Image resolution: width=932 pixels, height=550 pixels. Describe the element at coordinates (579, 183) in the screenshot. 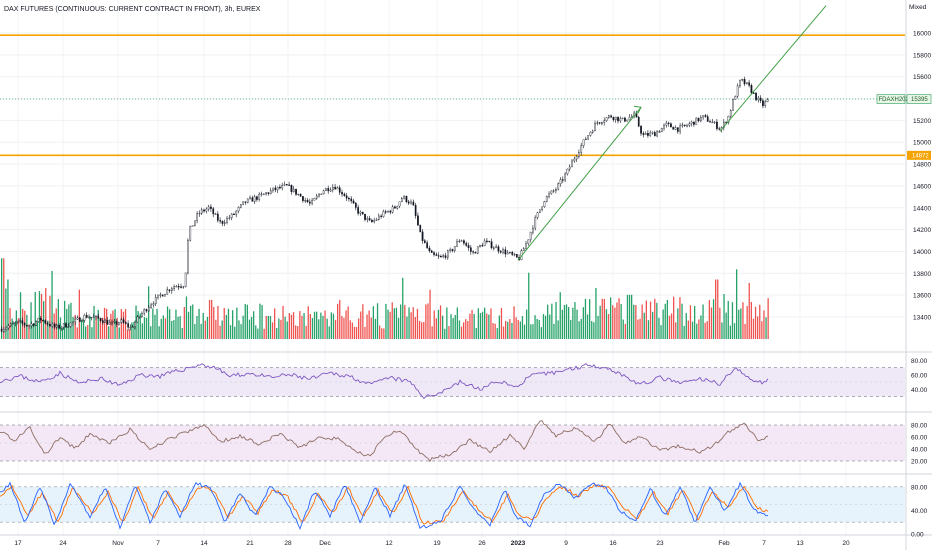

I see `trendline` at that location.